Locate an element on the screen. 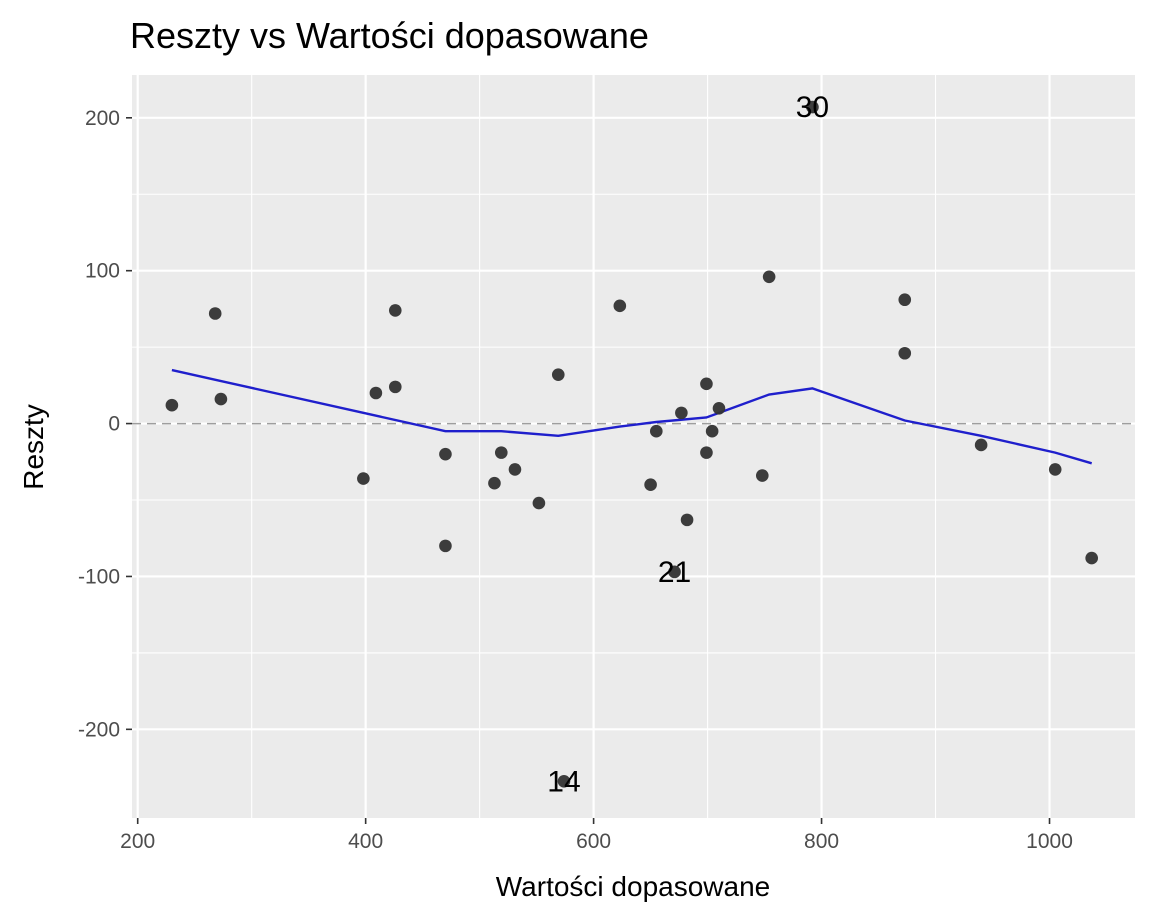 The height and width of the screenshot is (922, 1152). x-tick-label: 200 is located at coordinates (137, 841).